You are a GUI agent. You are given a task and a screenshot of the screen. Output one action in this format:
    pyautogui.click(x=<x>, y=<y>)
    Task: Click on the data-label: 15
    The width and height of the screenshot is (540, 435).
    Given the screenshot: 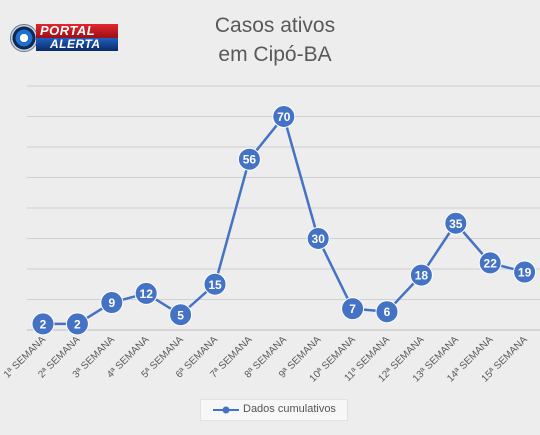 What is the action you would take?
    pyautogui.click(x=215, y=285)
    